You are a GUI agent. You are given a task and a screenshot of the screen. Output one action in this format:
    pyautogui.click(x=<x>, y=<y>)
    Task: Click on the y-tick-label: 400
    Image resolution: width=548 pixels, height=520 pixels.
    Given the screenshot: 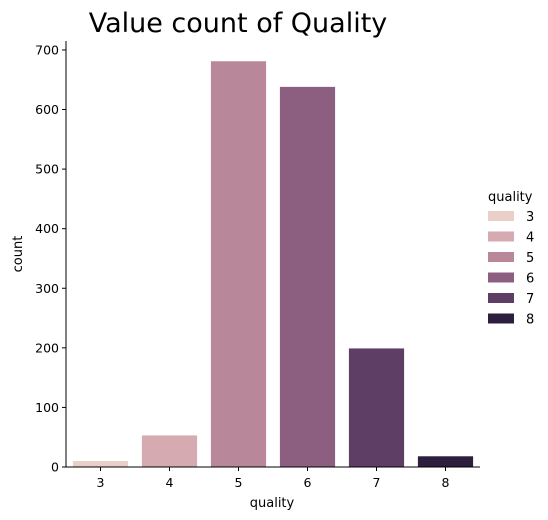 What is the action you would take?
    pyautogui.click(x=47, y=228)
    